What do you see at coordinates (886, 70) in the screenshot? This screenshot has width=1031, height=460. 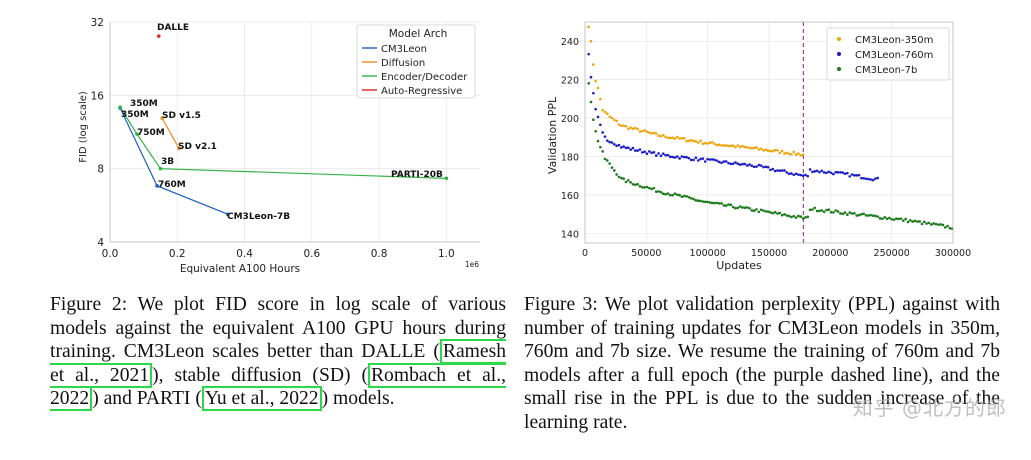 I see `legend-entry: CM3Leon-7b` at bounding box center [886, 70].